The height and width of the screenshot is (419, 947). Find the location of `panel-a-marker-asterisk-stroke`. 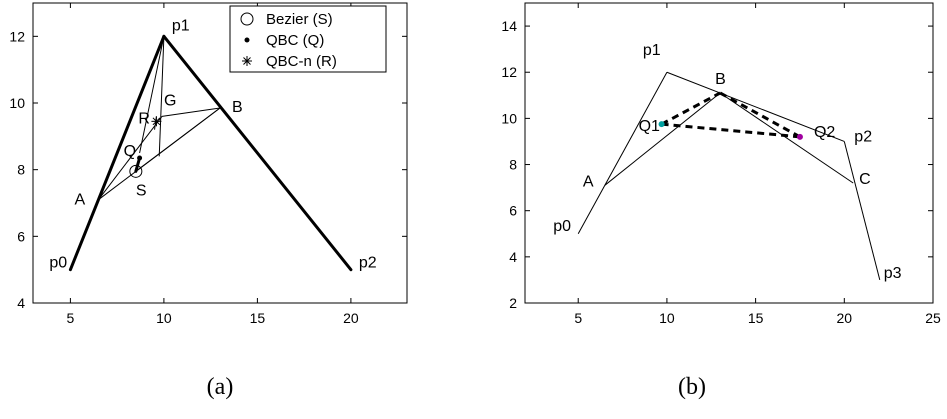

panel-a-marker-asterisk-stroke is located at coordinates (156, 121).